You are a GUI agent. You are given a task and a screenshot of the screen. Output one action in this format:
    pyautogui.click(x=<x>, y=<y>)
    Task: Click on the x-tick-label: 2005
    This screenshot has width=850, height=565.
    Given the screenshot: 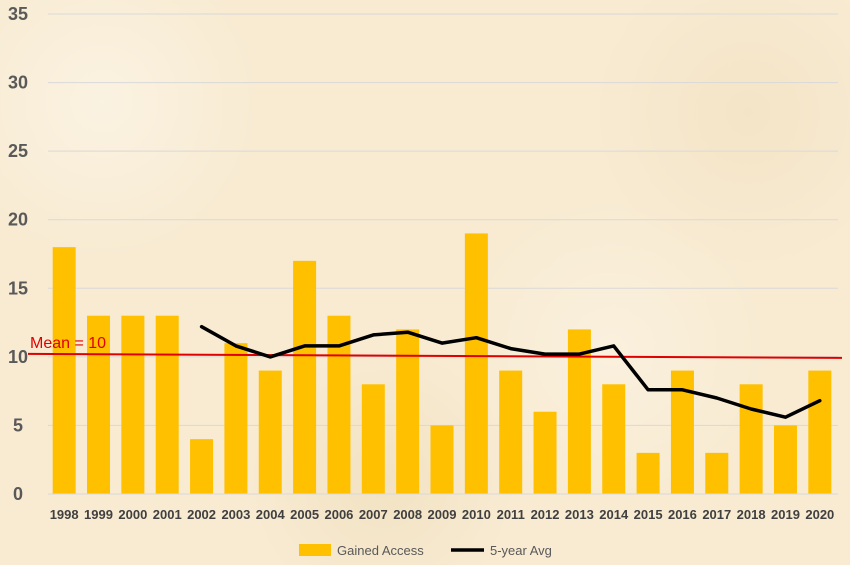 What is the action you would take?
    pyautogui.click(x=304, y=514)
    